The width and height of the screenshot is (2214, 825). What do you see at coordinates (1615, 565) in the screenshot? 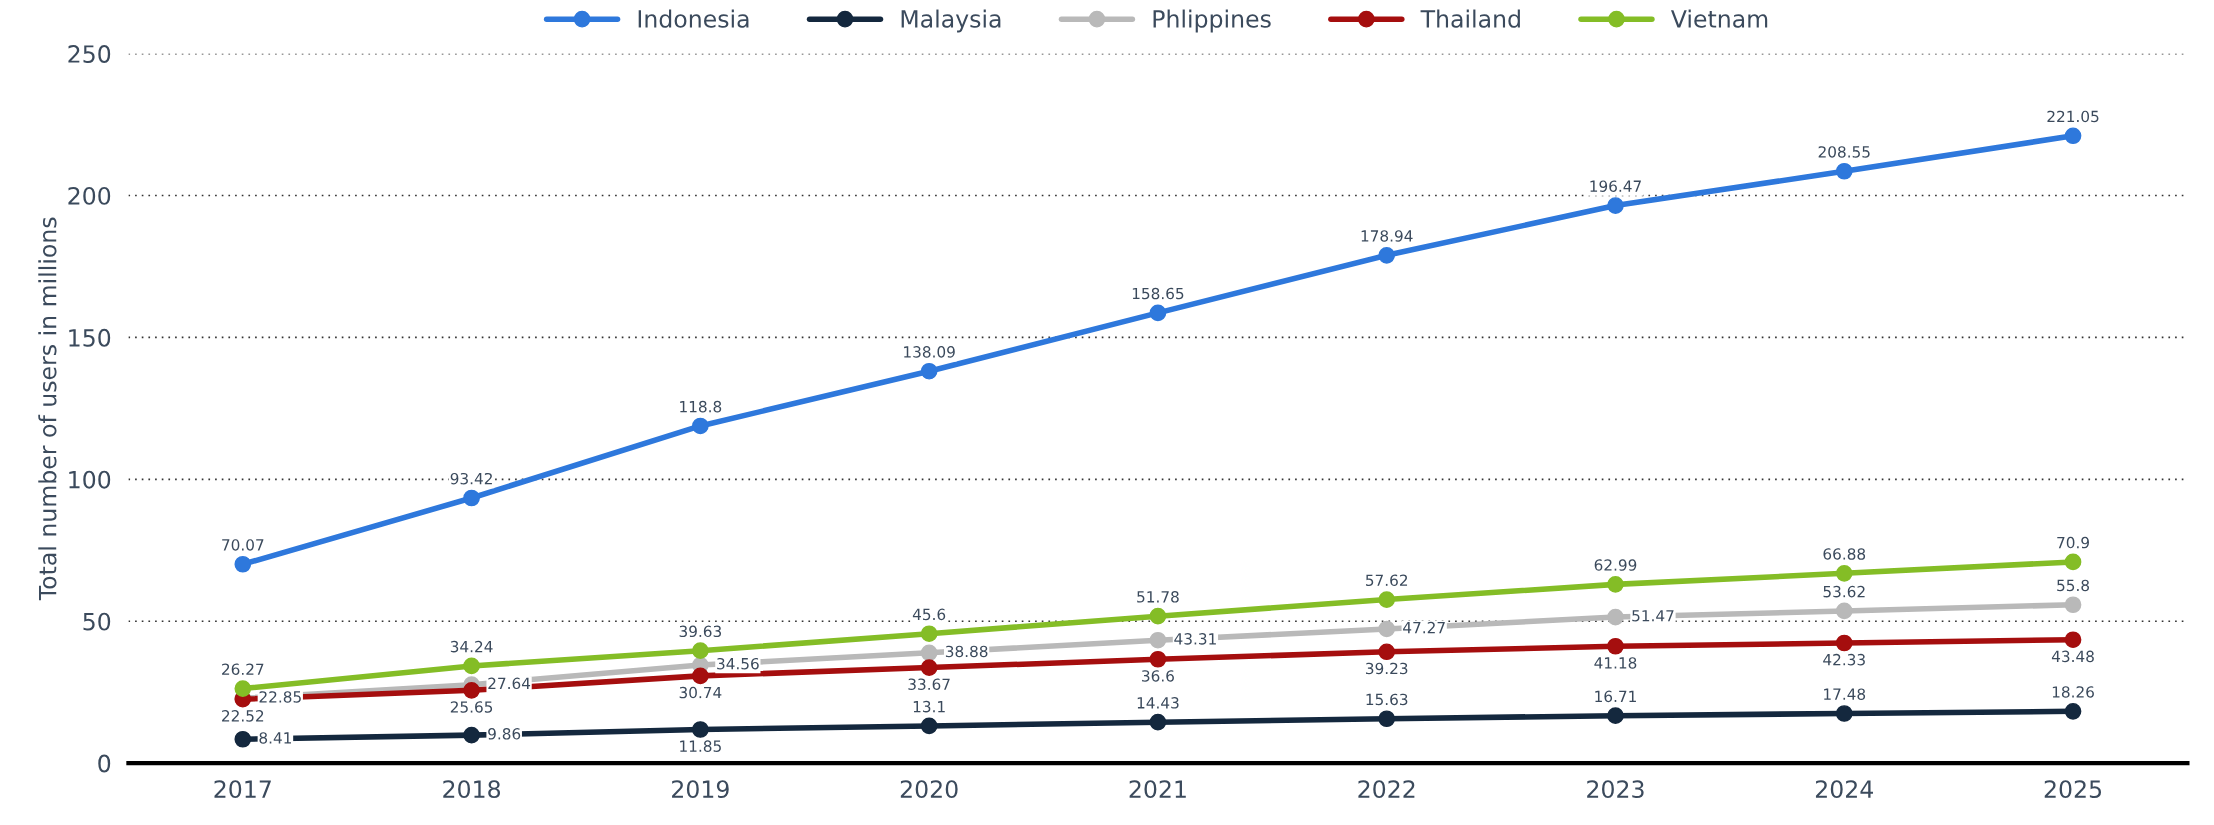
I see `data-label: 62.99` at bounding box center [1615, 565].